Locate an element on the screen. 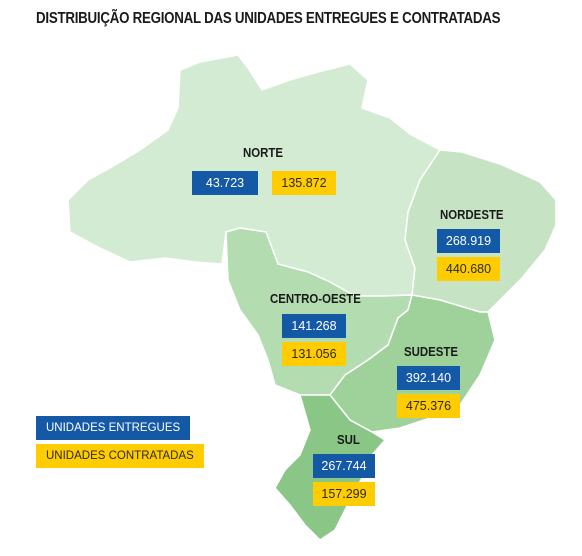  nordeste-delivered-value: 268.919 is located at coordinates (468, 241).